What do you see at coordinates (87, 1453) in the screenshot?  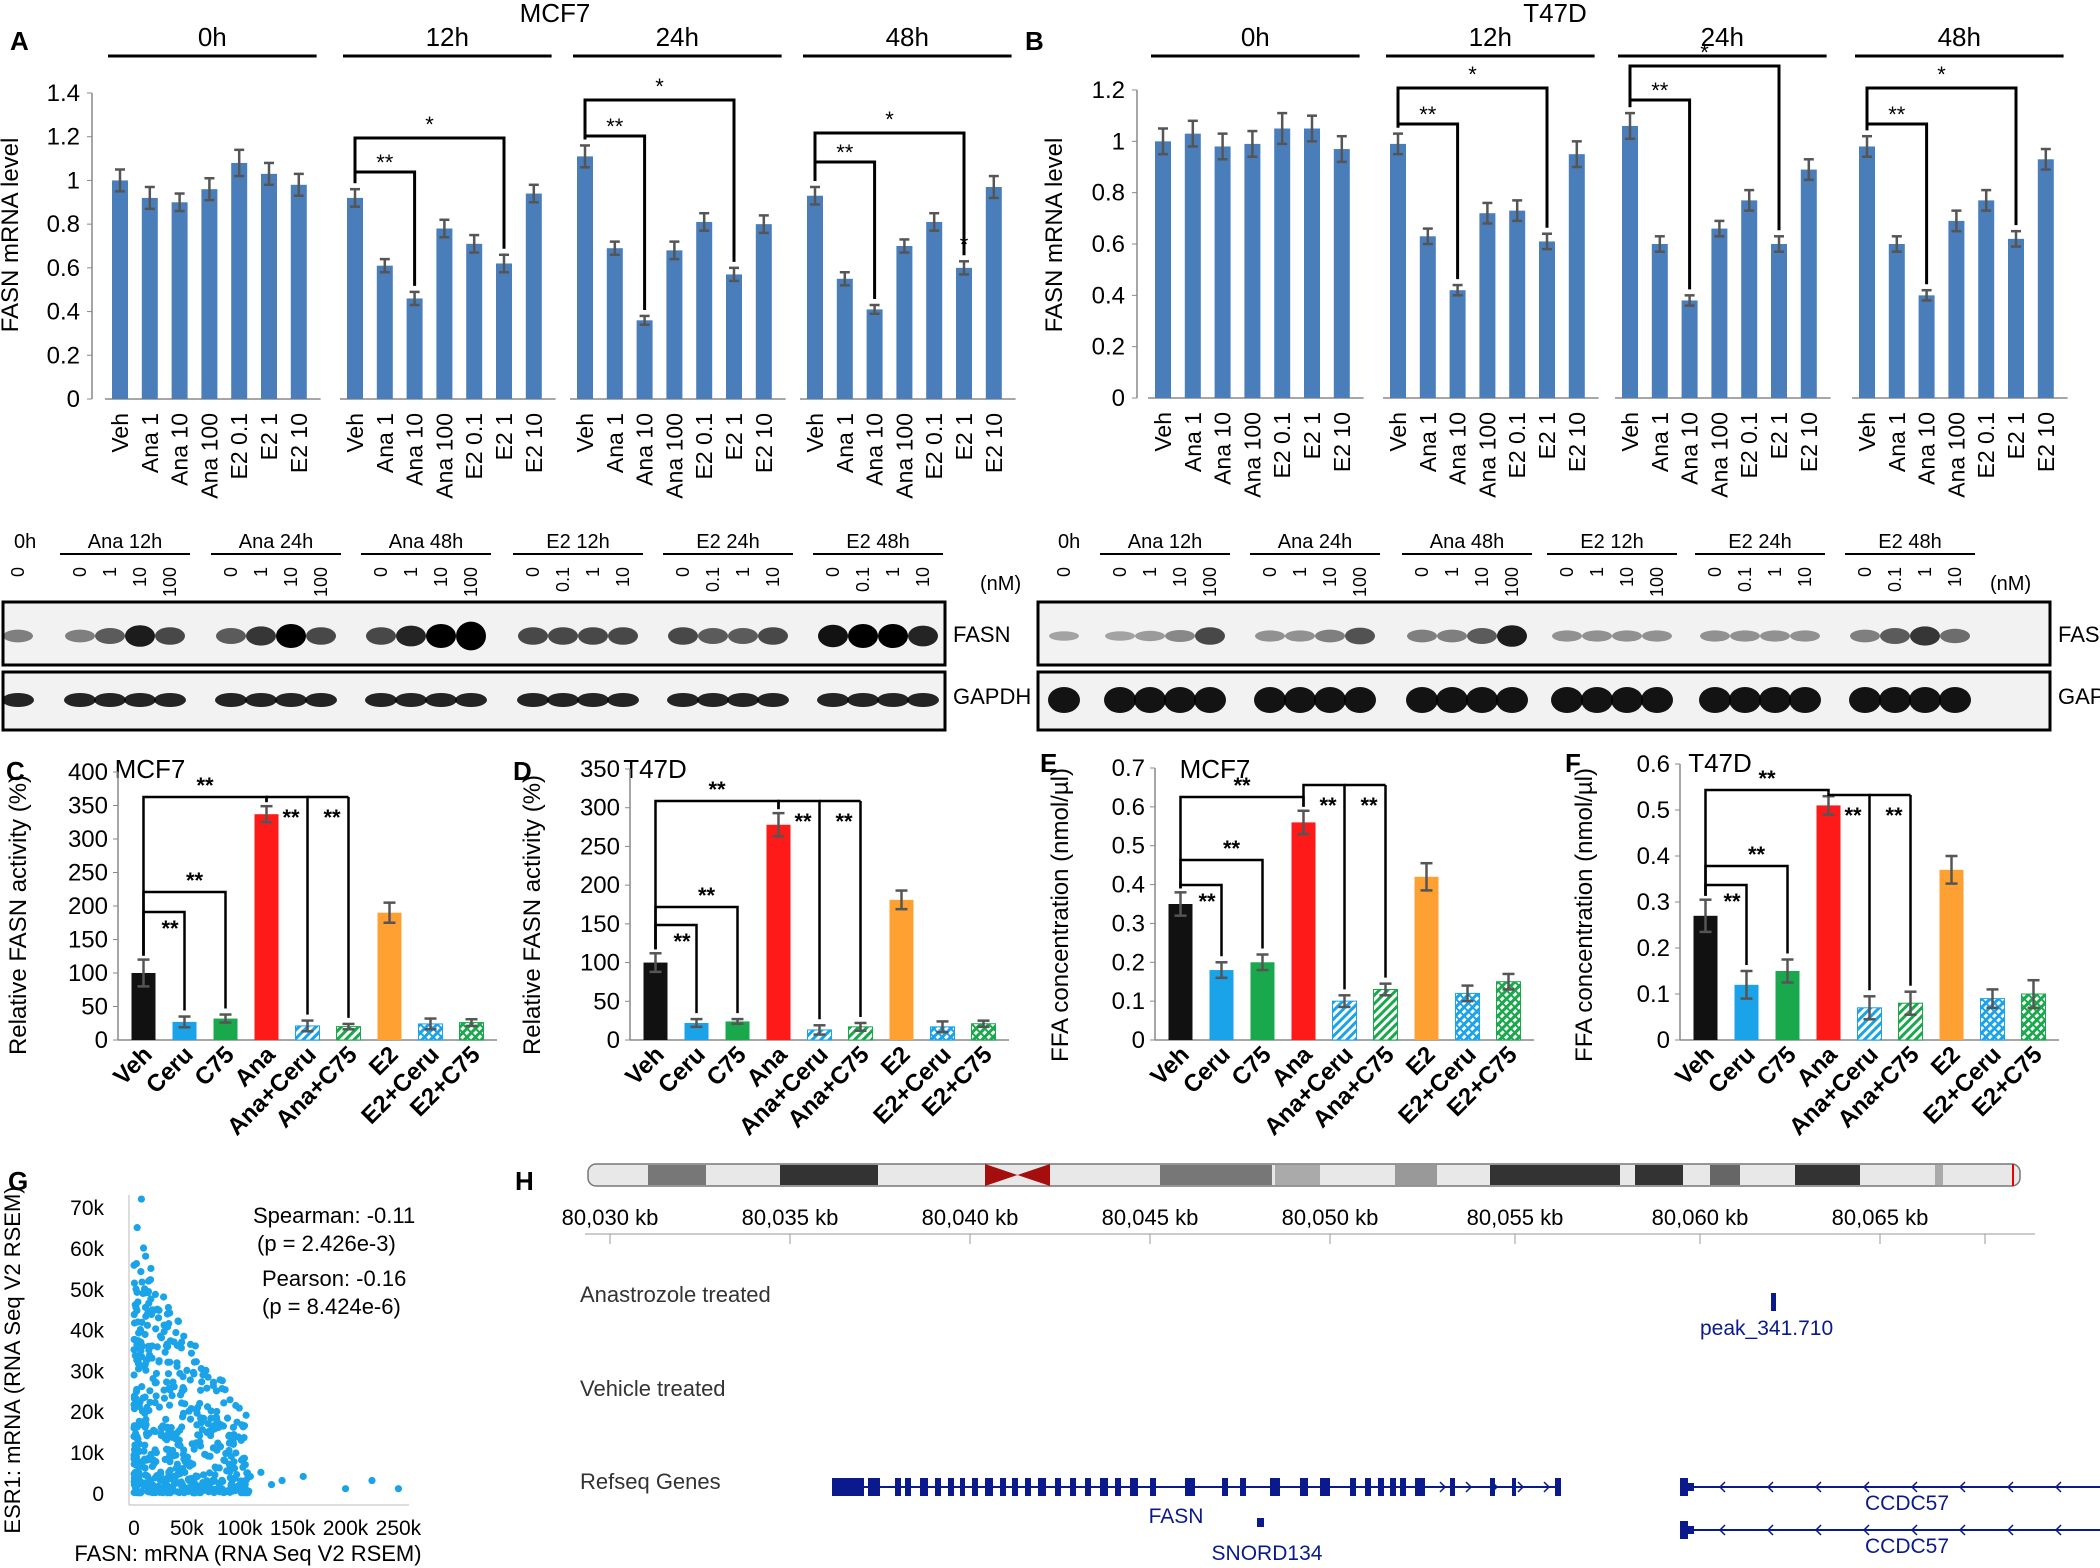 I see `y-tick-label: 10k` at bounding box center [87, 1453].